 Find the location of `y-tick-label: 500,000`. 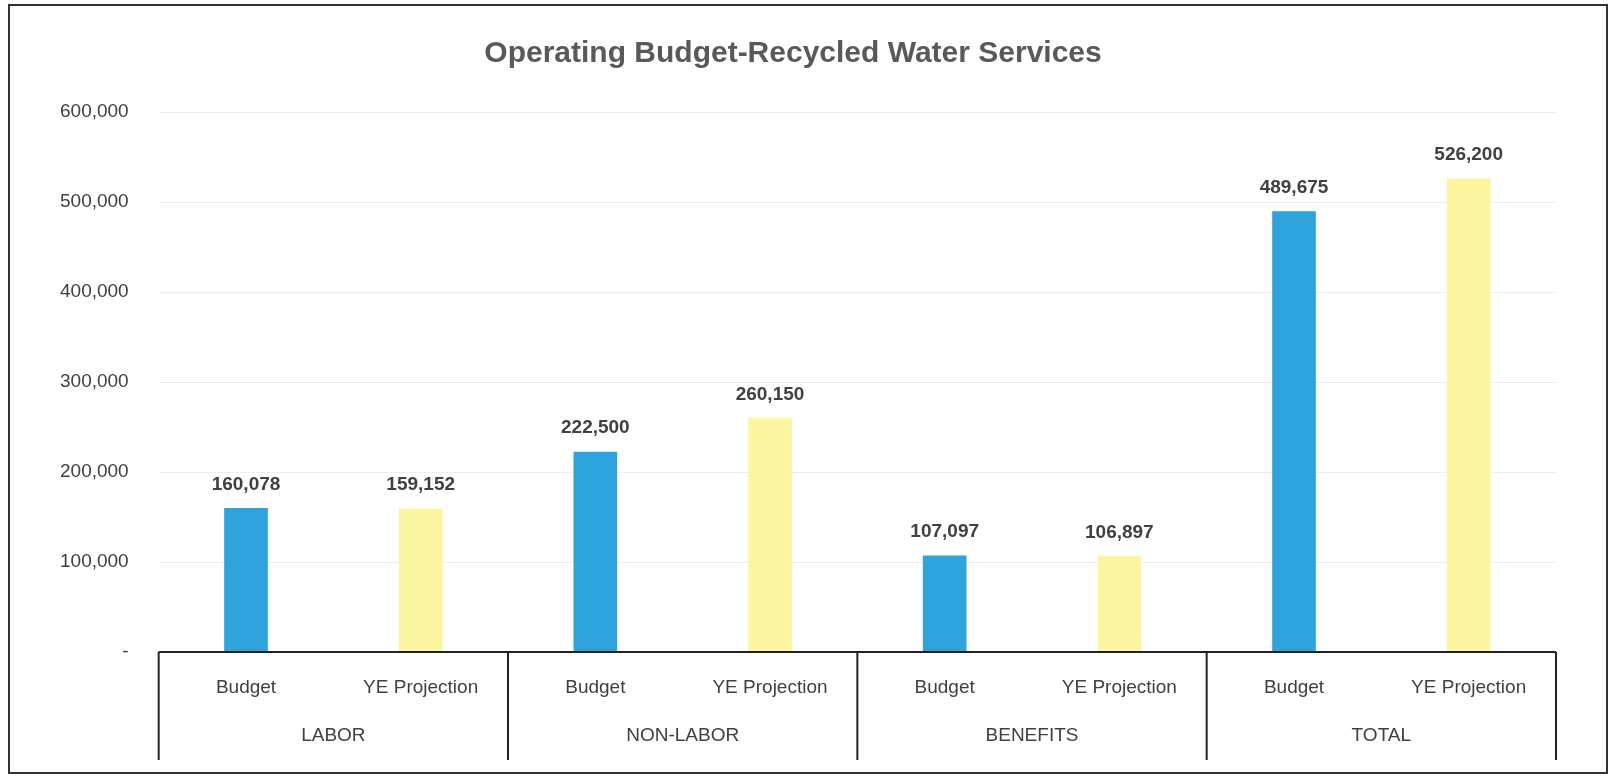

y-tick-label: 500,000 is located at coordinates (94, 201).